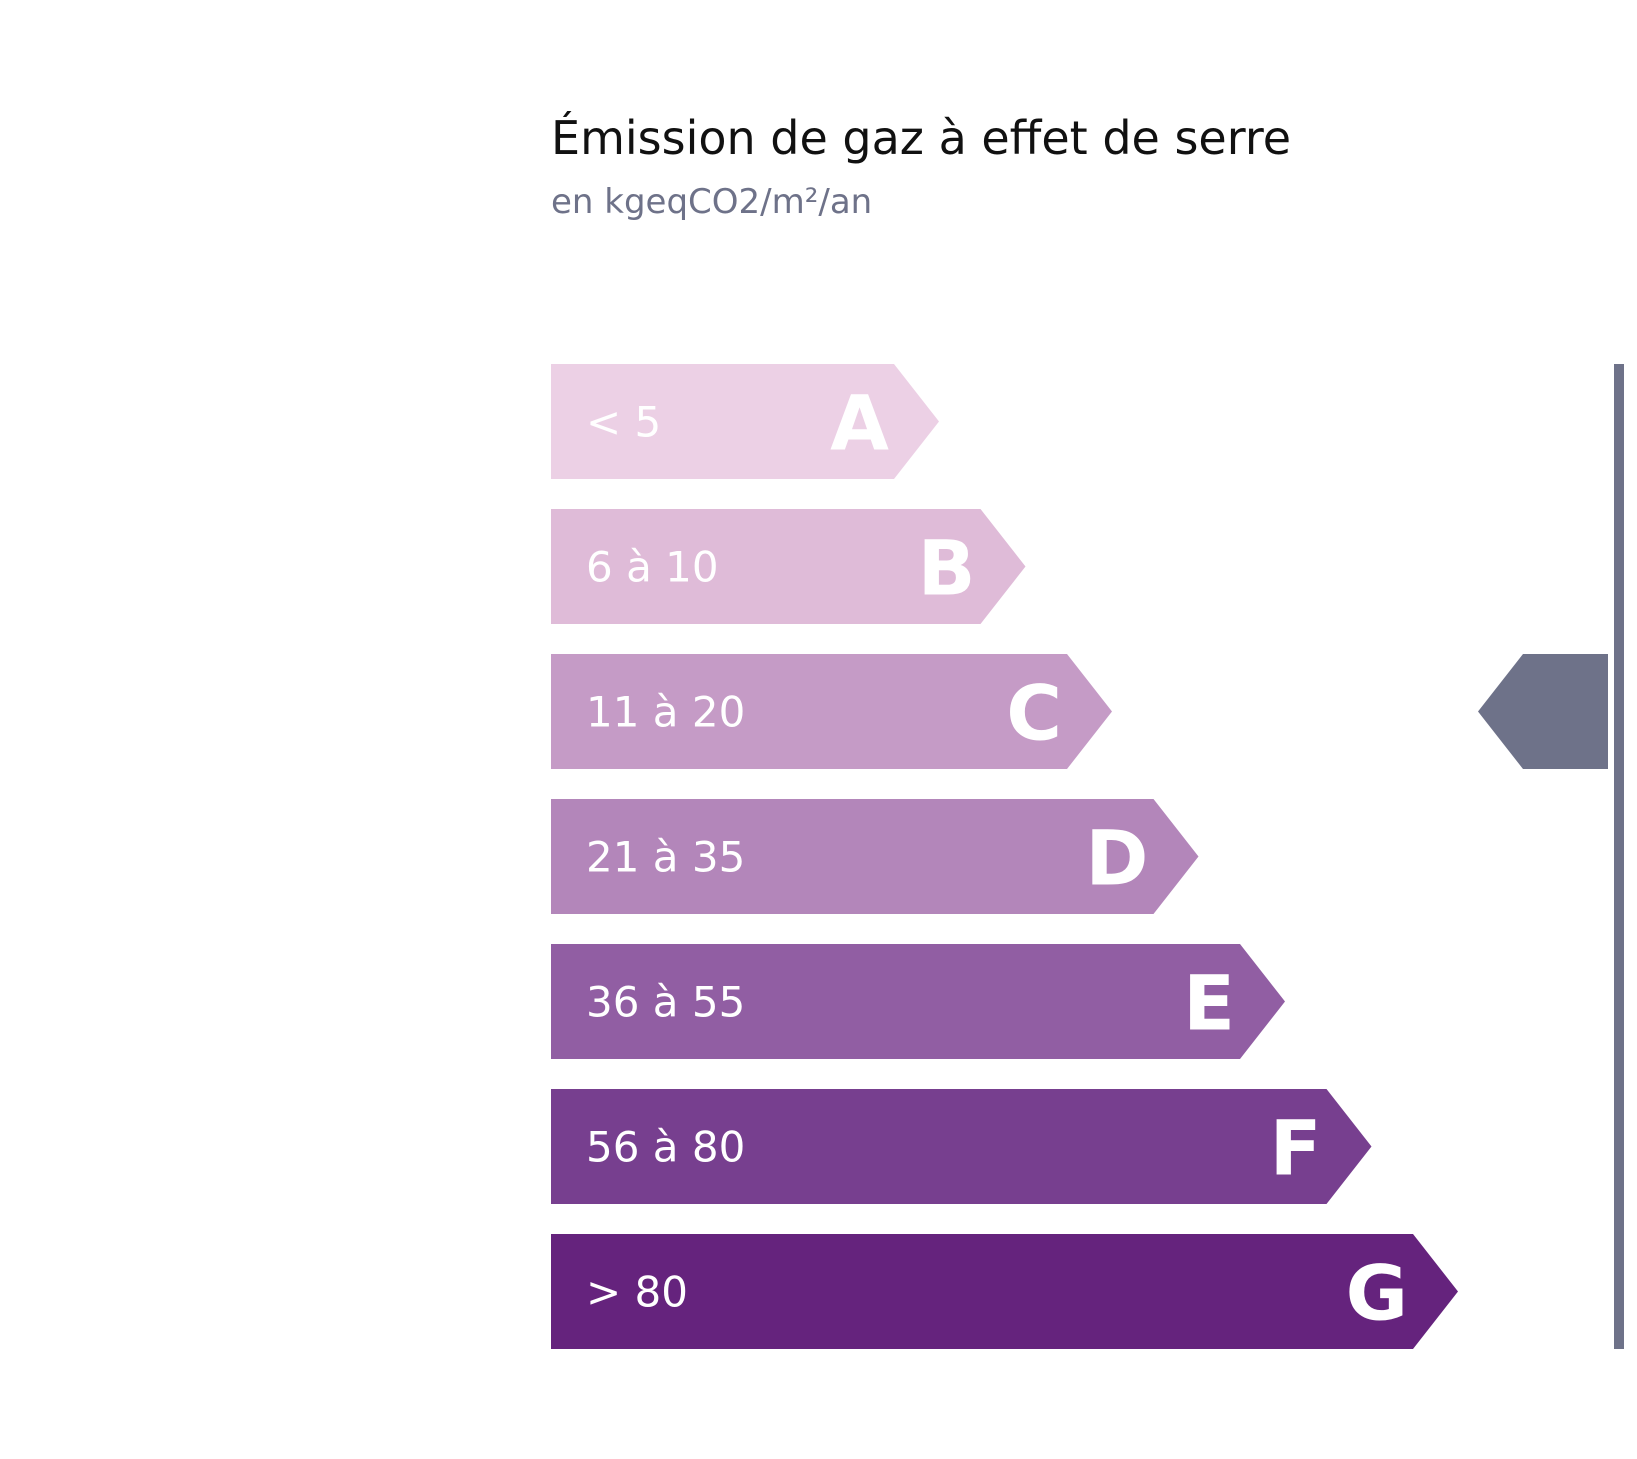  I want to click on selected-class-marker, so click(1543, 711).